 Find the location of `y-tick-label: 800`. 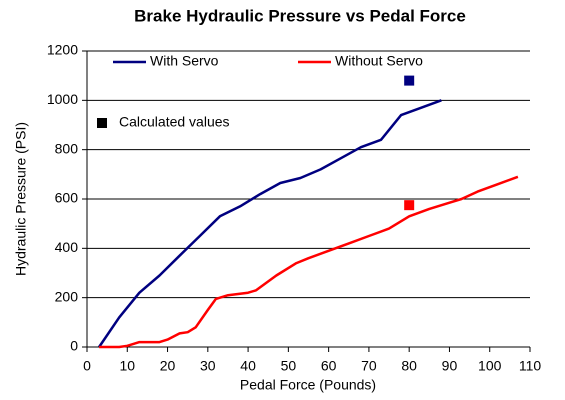

y-tick-label: 800 is located at coordinates (67, 148).